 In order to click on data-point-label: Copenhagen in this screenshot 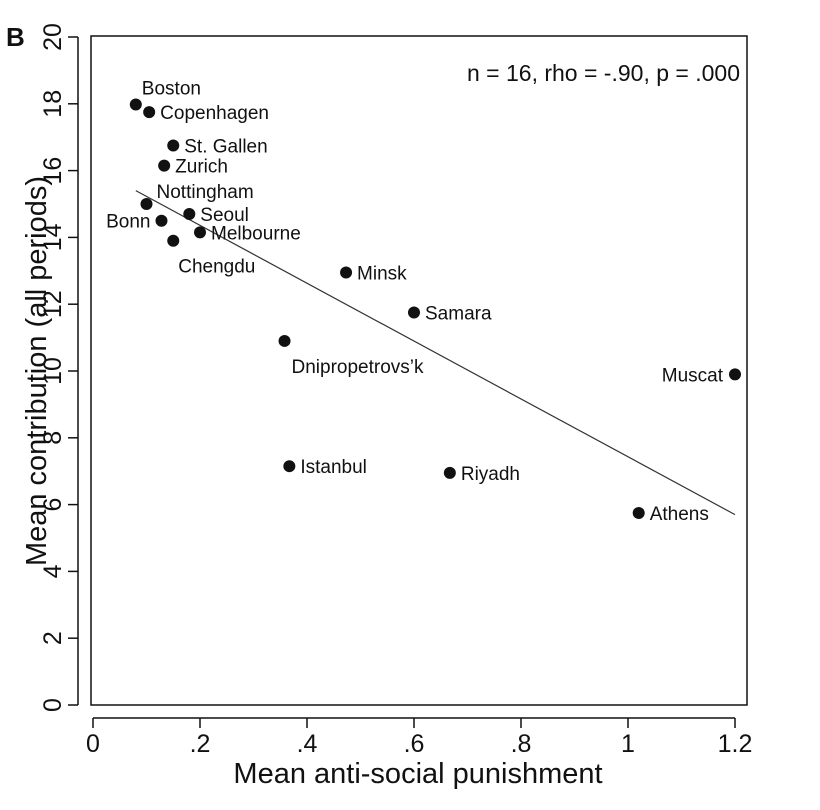, I will do `click(214, 113)`.